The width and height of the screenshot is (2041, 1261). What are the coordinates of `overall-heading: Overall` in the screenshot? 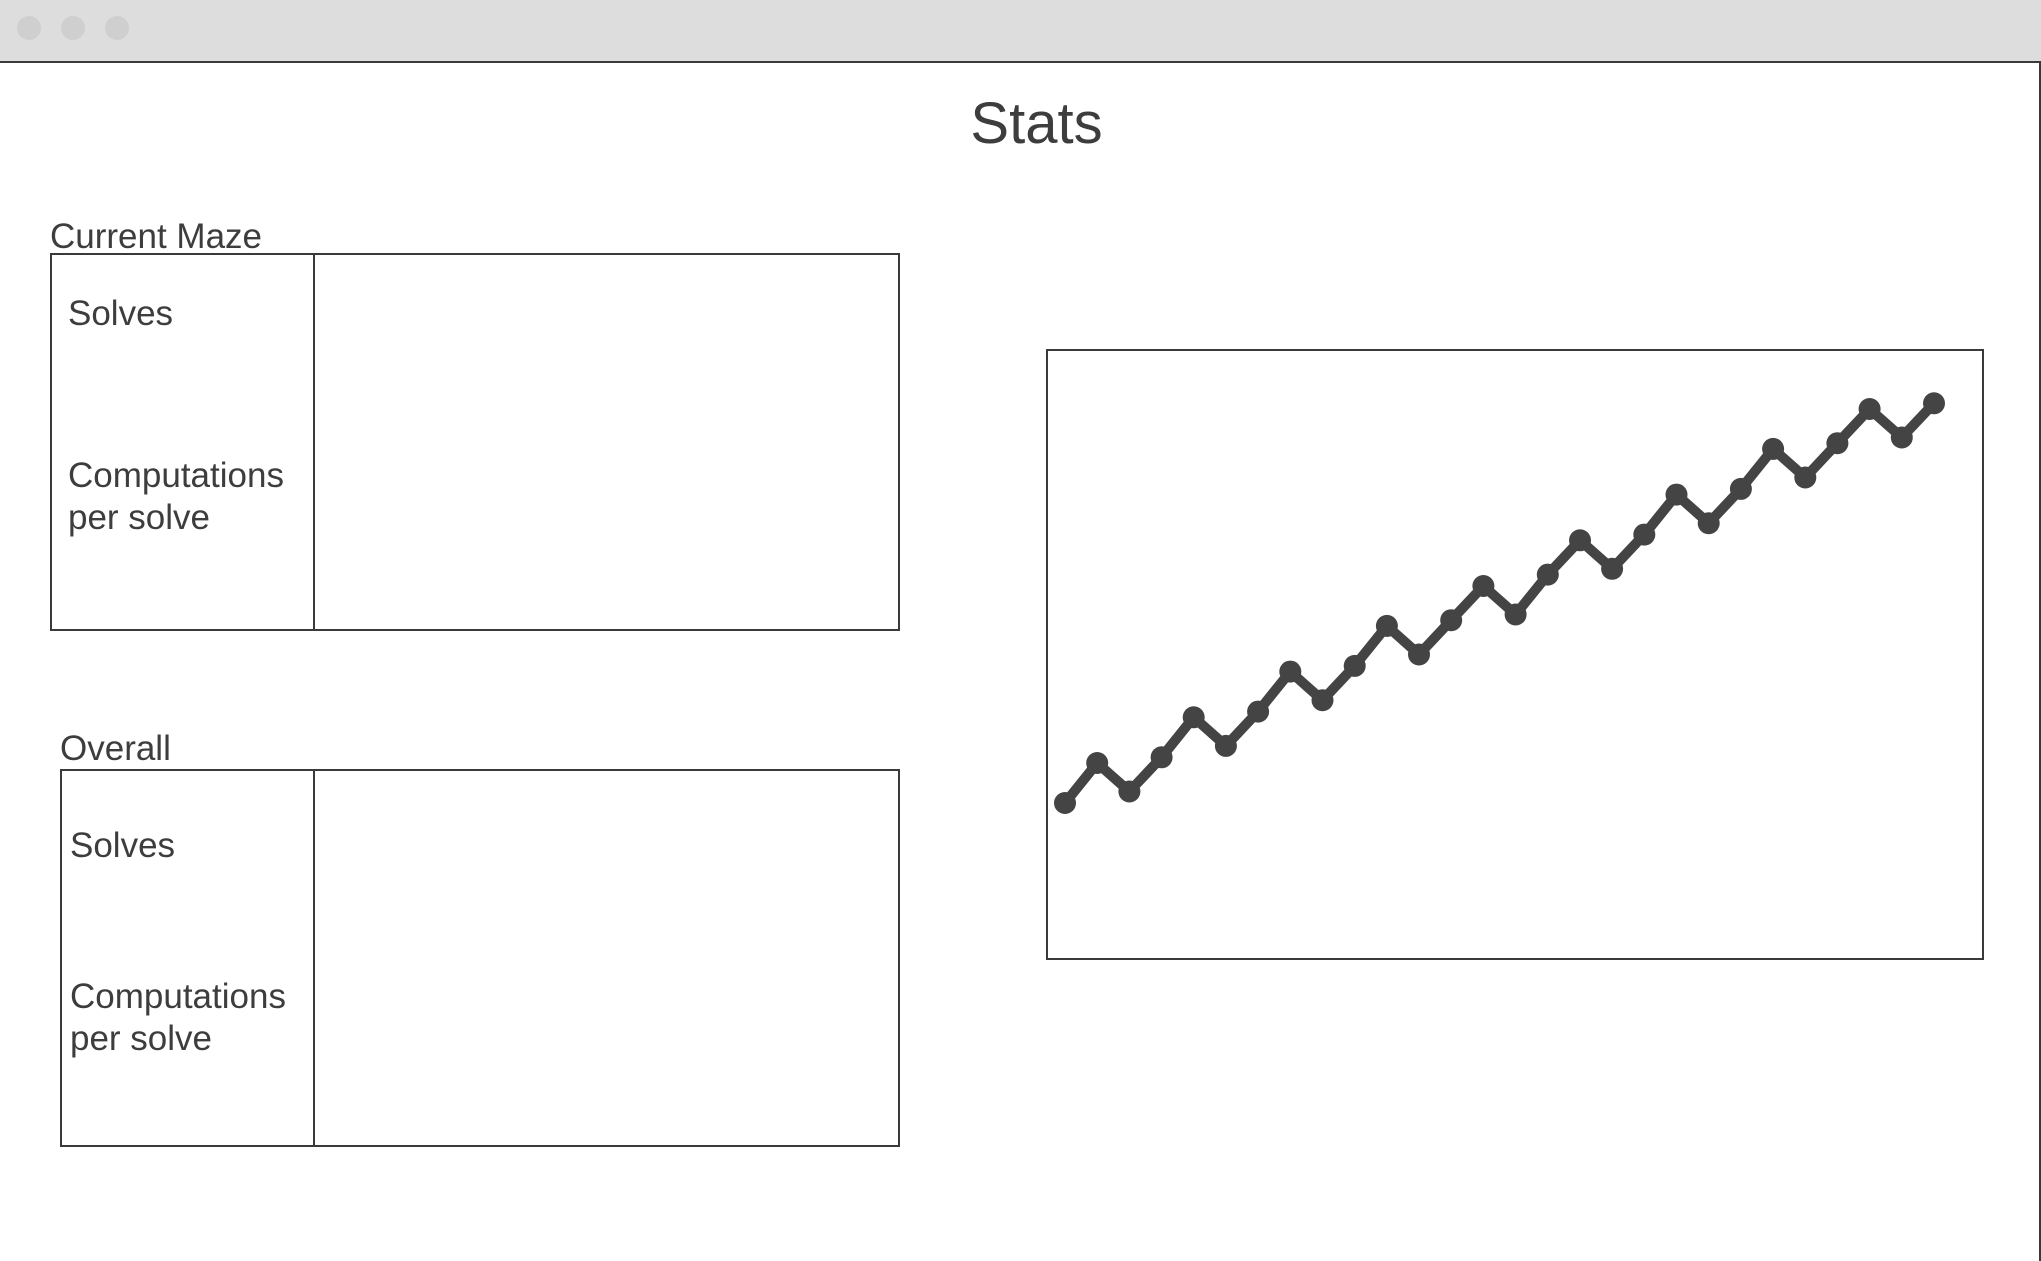 It's located at (115, 749).